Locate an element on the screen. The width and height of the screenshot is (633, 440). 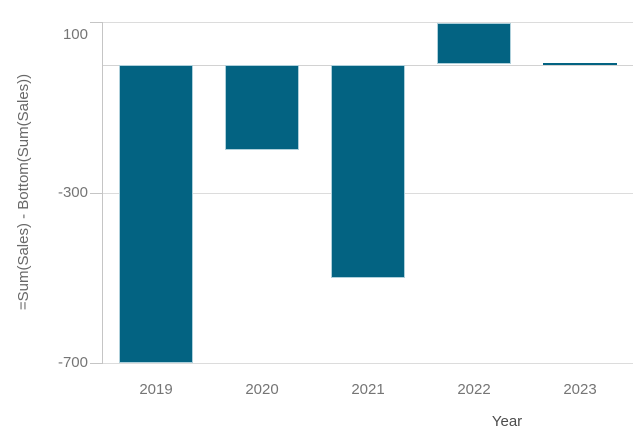
y-tick-label: -700 is located at coordinates (72, 362).